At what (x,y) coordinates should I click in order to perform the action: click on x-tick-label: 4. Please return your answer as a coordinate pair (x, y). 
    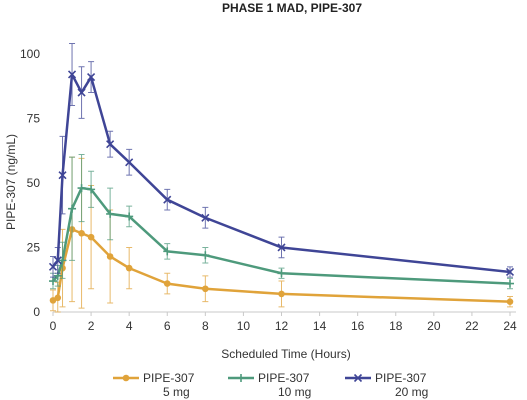
    Looking at the image, I should click on (129, 326).